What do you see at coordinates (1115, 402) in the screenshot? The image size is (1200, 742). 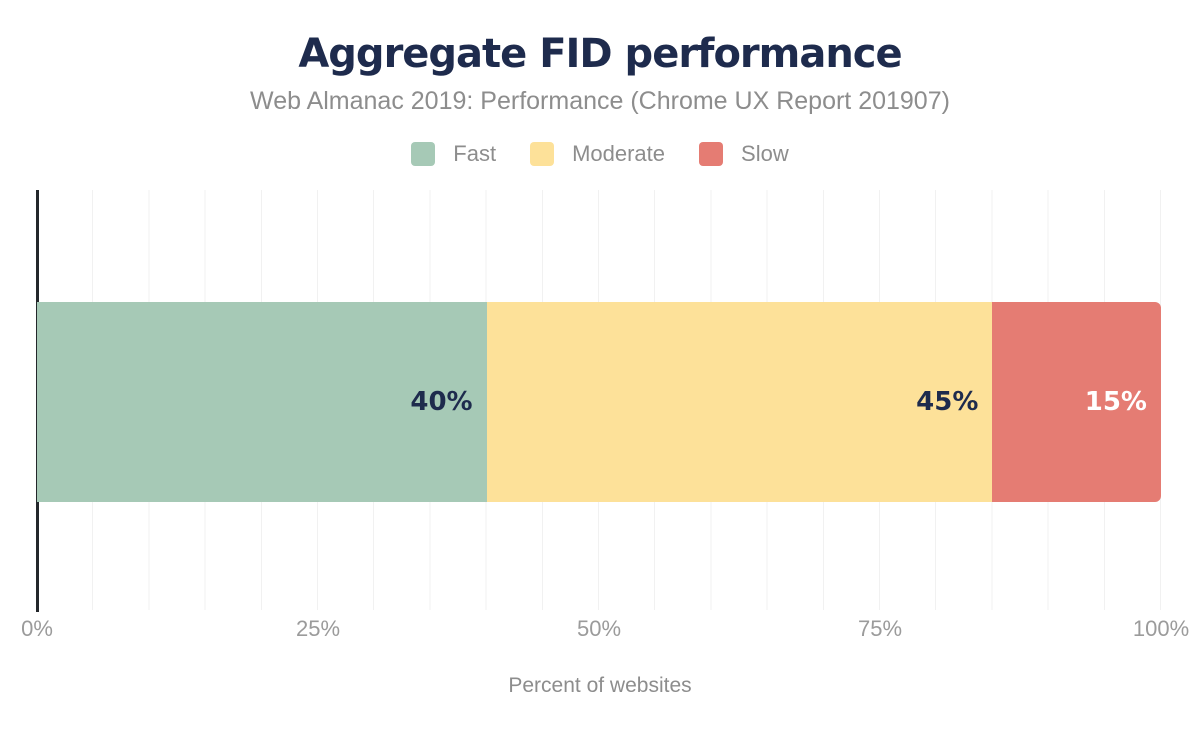 I see `bar-value-slow: 15%` at bounding box center [1115, 402].